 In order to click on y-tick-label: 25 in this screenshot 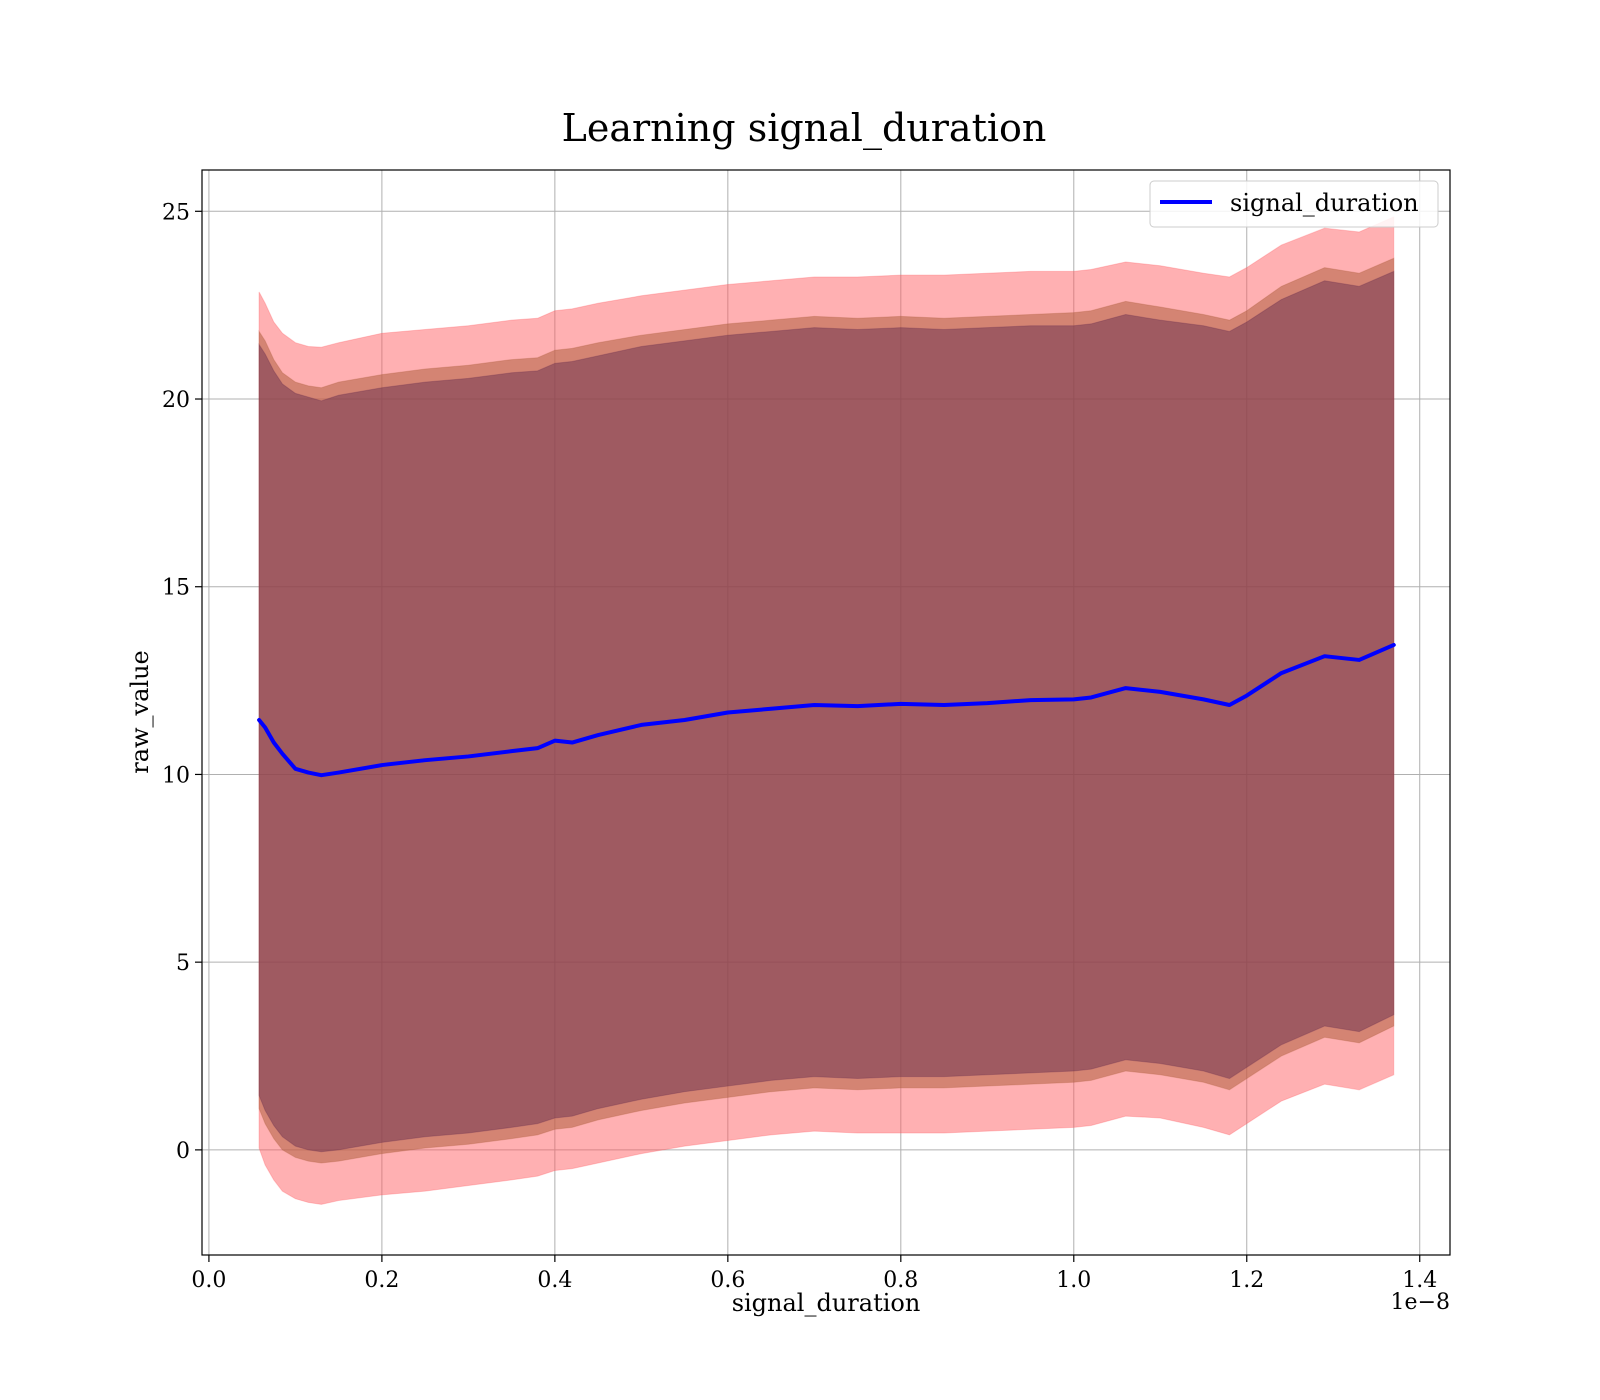, I will do `click(176, 212)`.